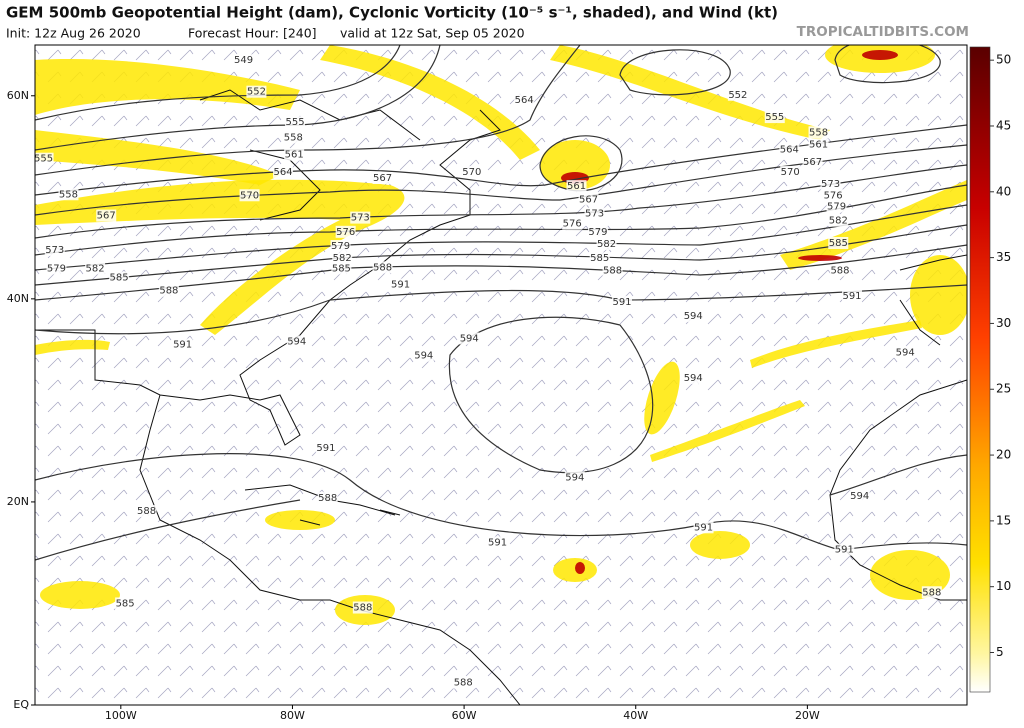  What do you see at coordinates (807, 715) in the screenshot?
I see `lon-label: 20W` at bounding box center [807, 715].